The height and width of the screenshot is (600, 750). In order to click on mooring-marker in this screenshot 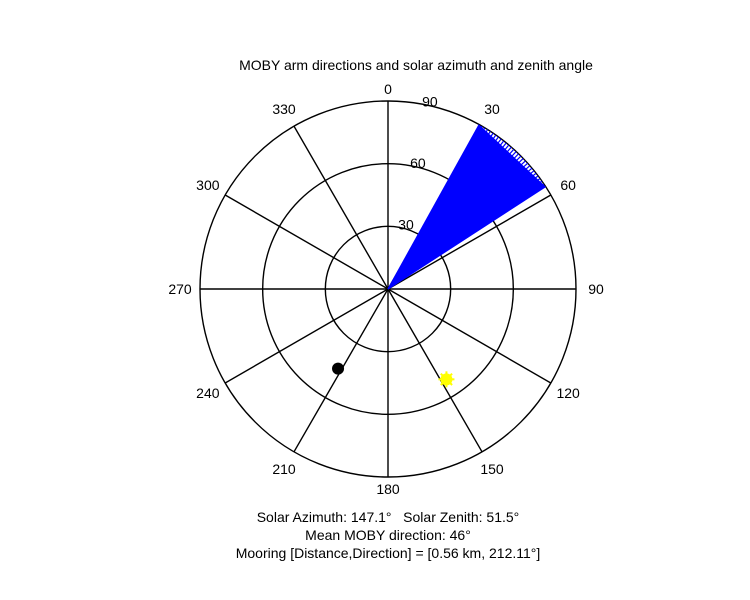, I will do `click(338, 368)`.